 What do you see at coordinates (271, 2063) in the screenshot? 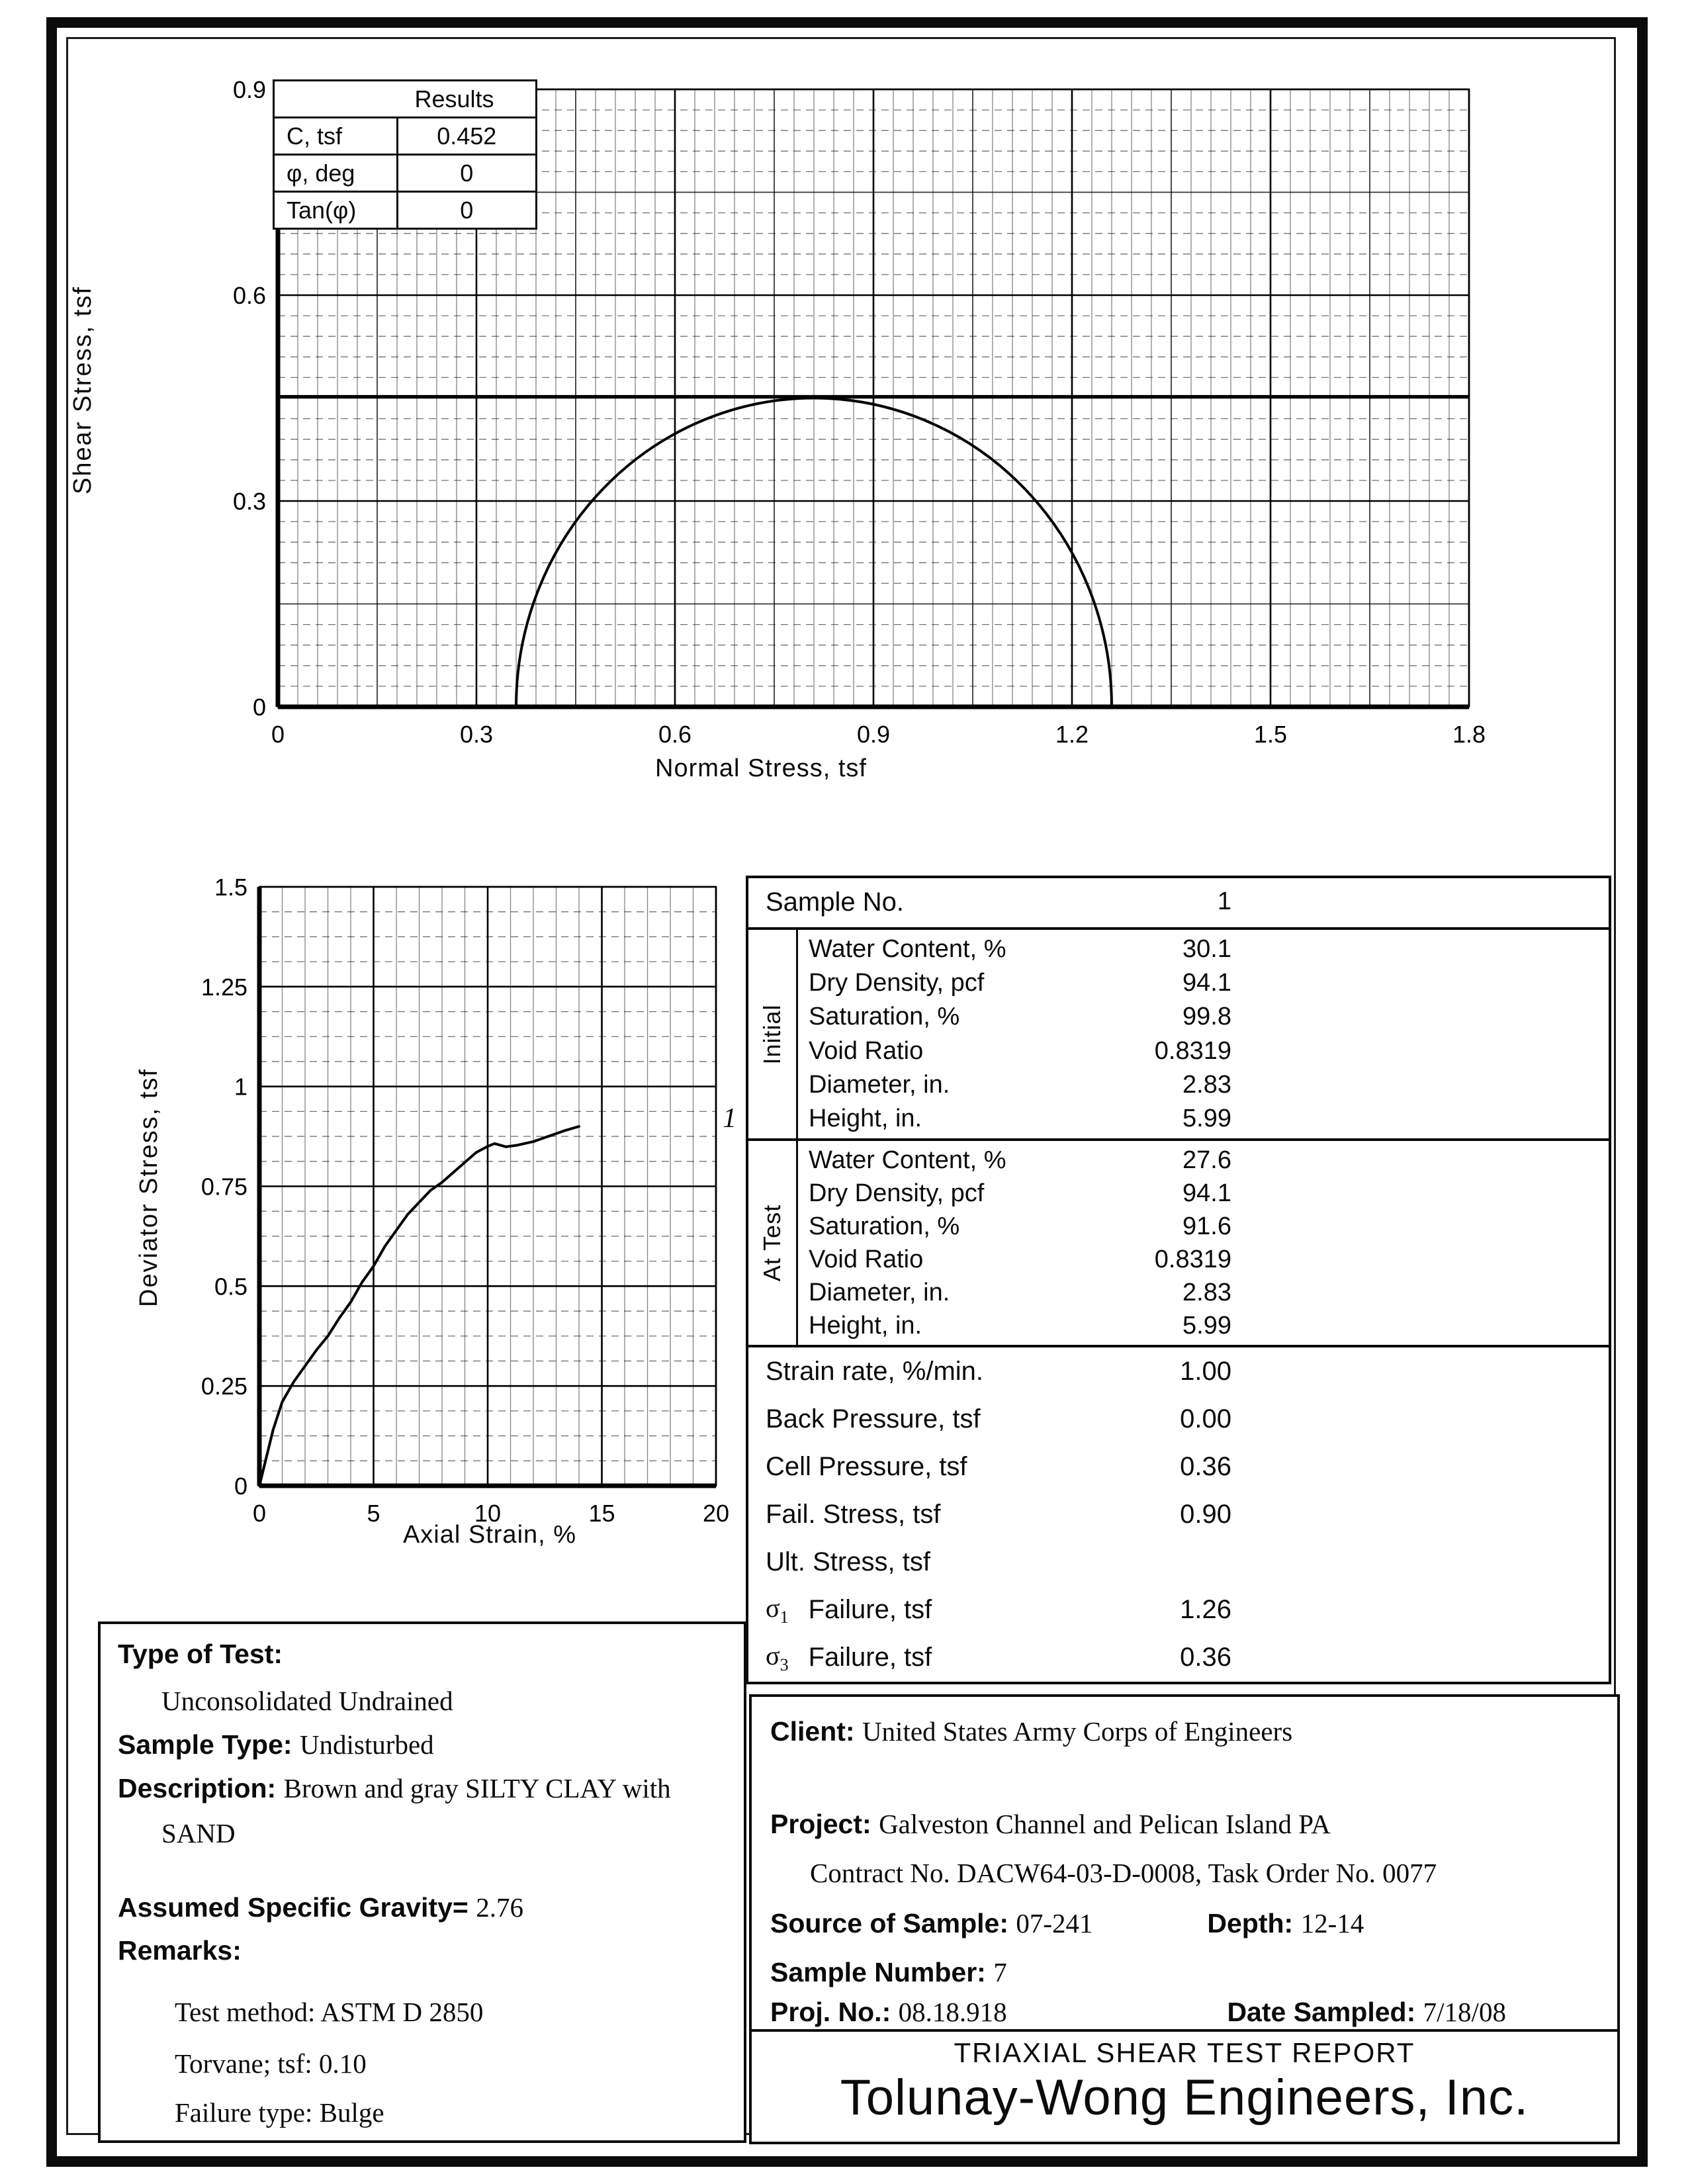
I see `remark-torvane: Torvane; tsf: 0.10` at bounding box center [271, 2063].